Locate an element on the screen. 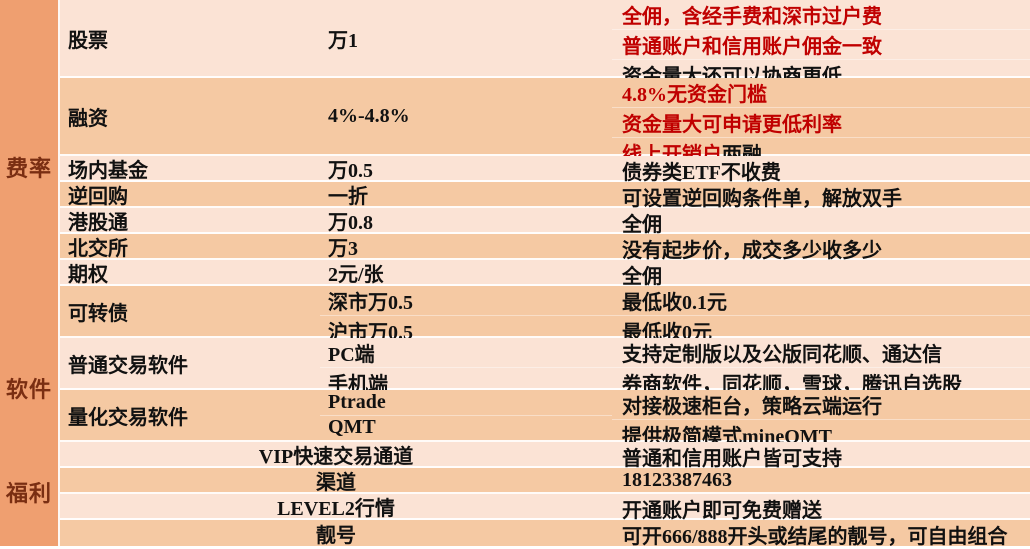  value-cell: 万0.8 is located at coordinates (466, 220).